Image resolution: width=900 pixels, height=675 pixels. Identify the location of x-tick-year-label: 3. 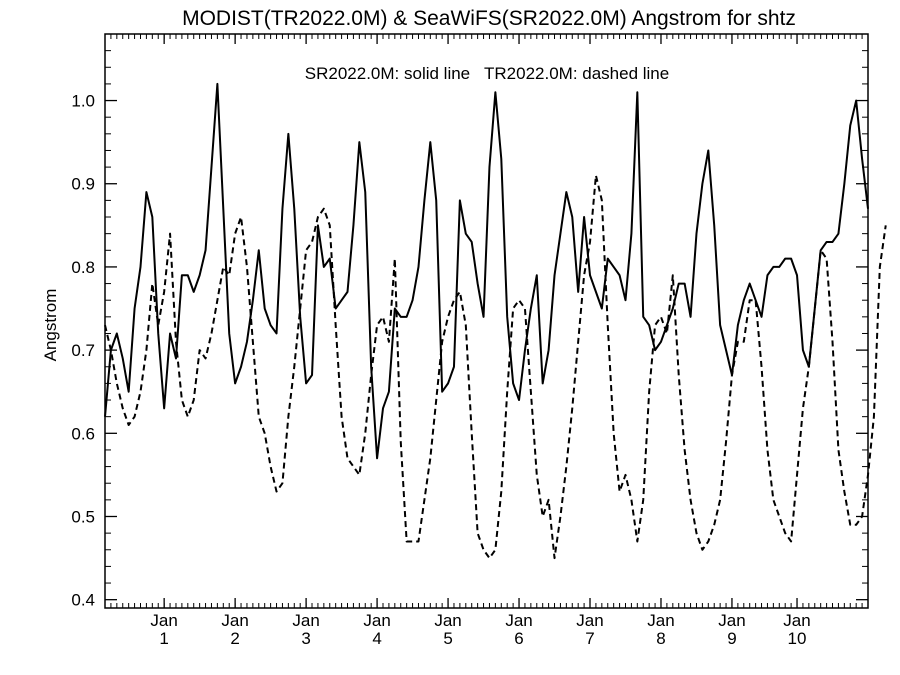
(305, 638).